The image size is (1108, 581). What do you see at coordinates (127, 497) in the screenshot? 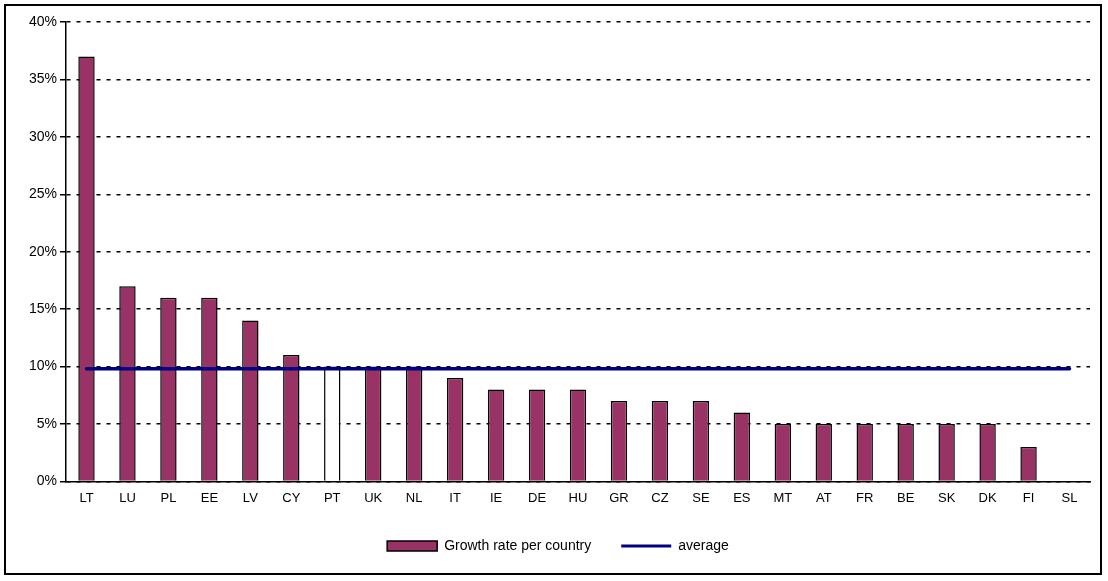
I see `x-tick-label: LU` at bounding box center [127, 497].